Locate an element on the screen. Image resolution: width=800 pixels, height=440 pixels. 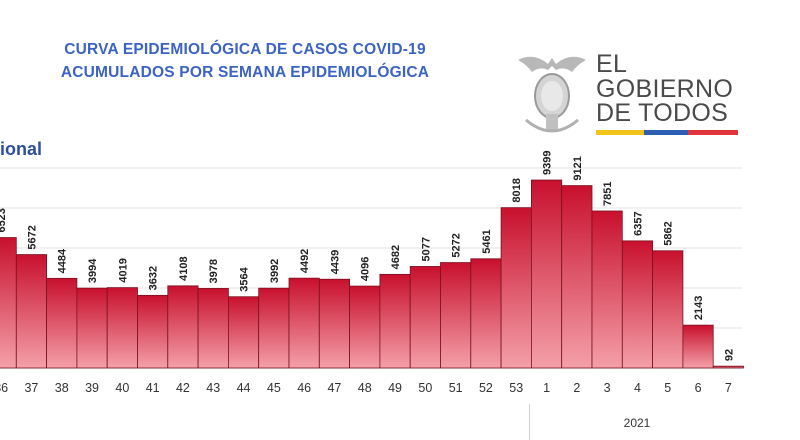
x-tick-label-5: 5 is located at coordinates (667, 388).